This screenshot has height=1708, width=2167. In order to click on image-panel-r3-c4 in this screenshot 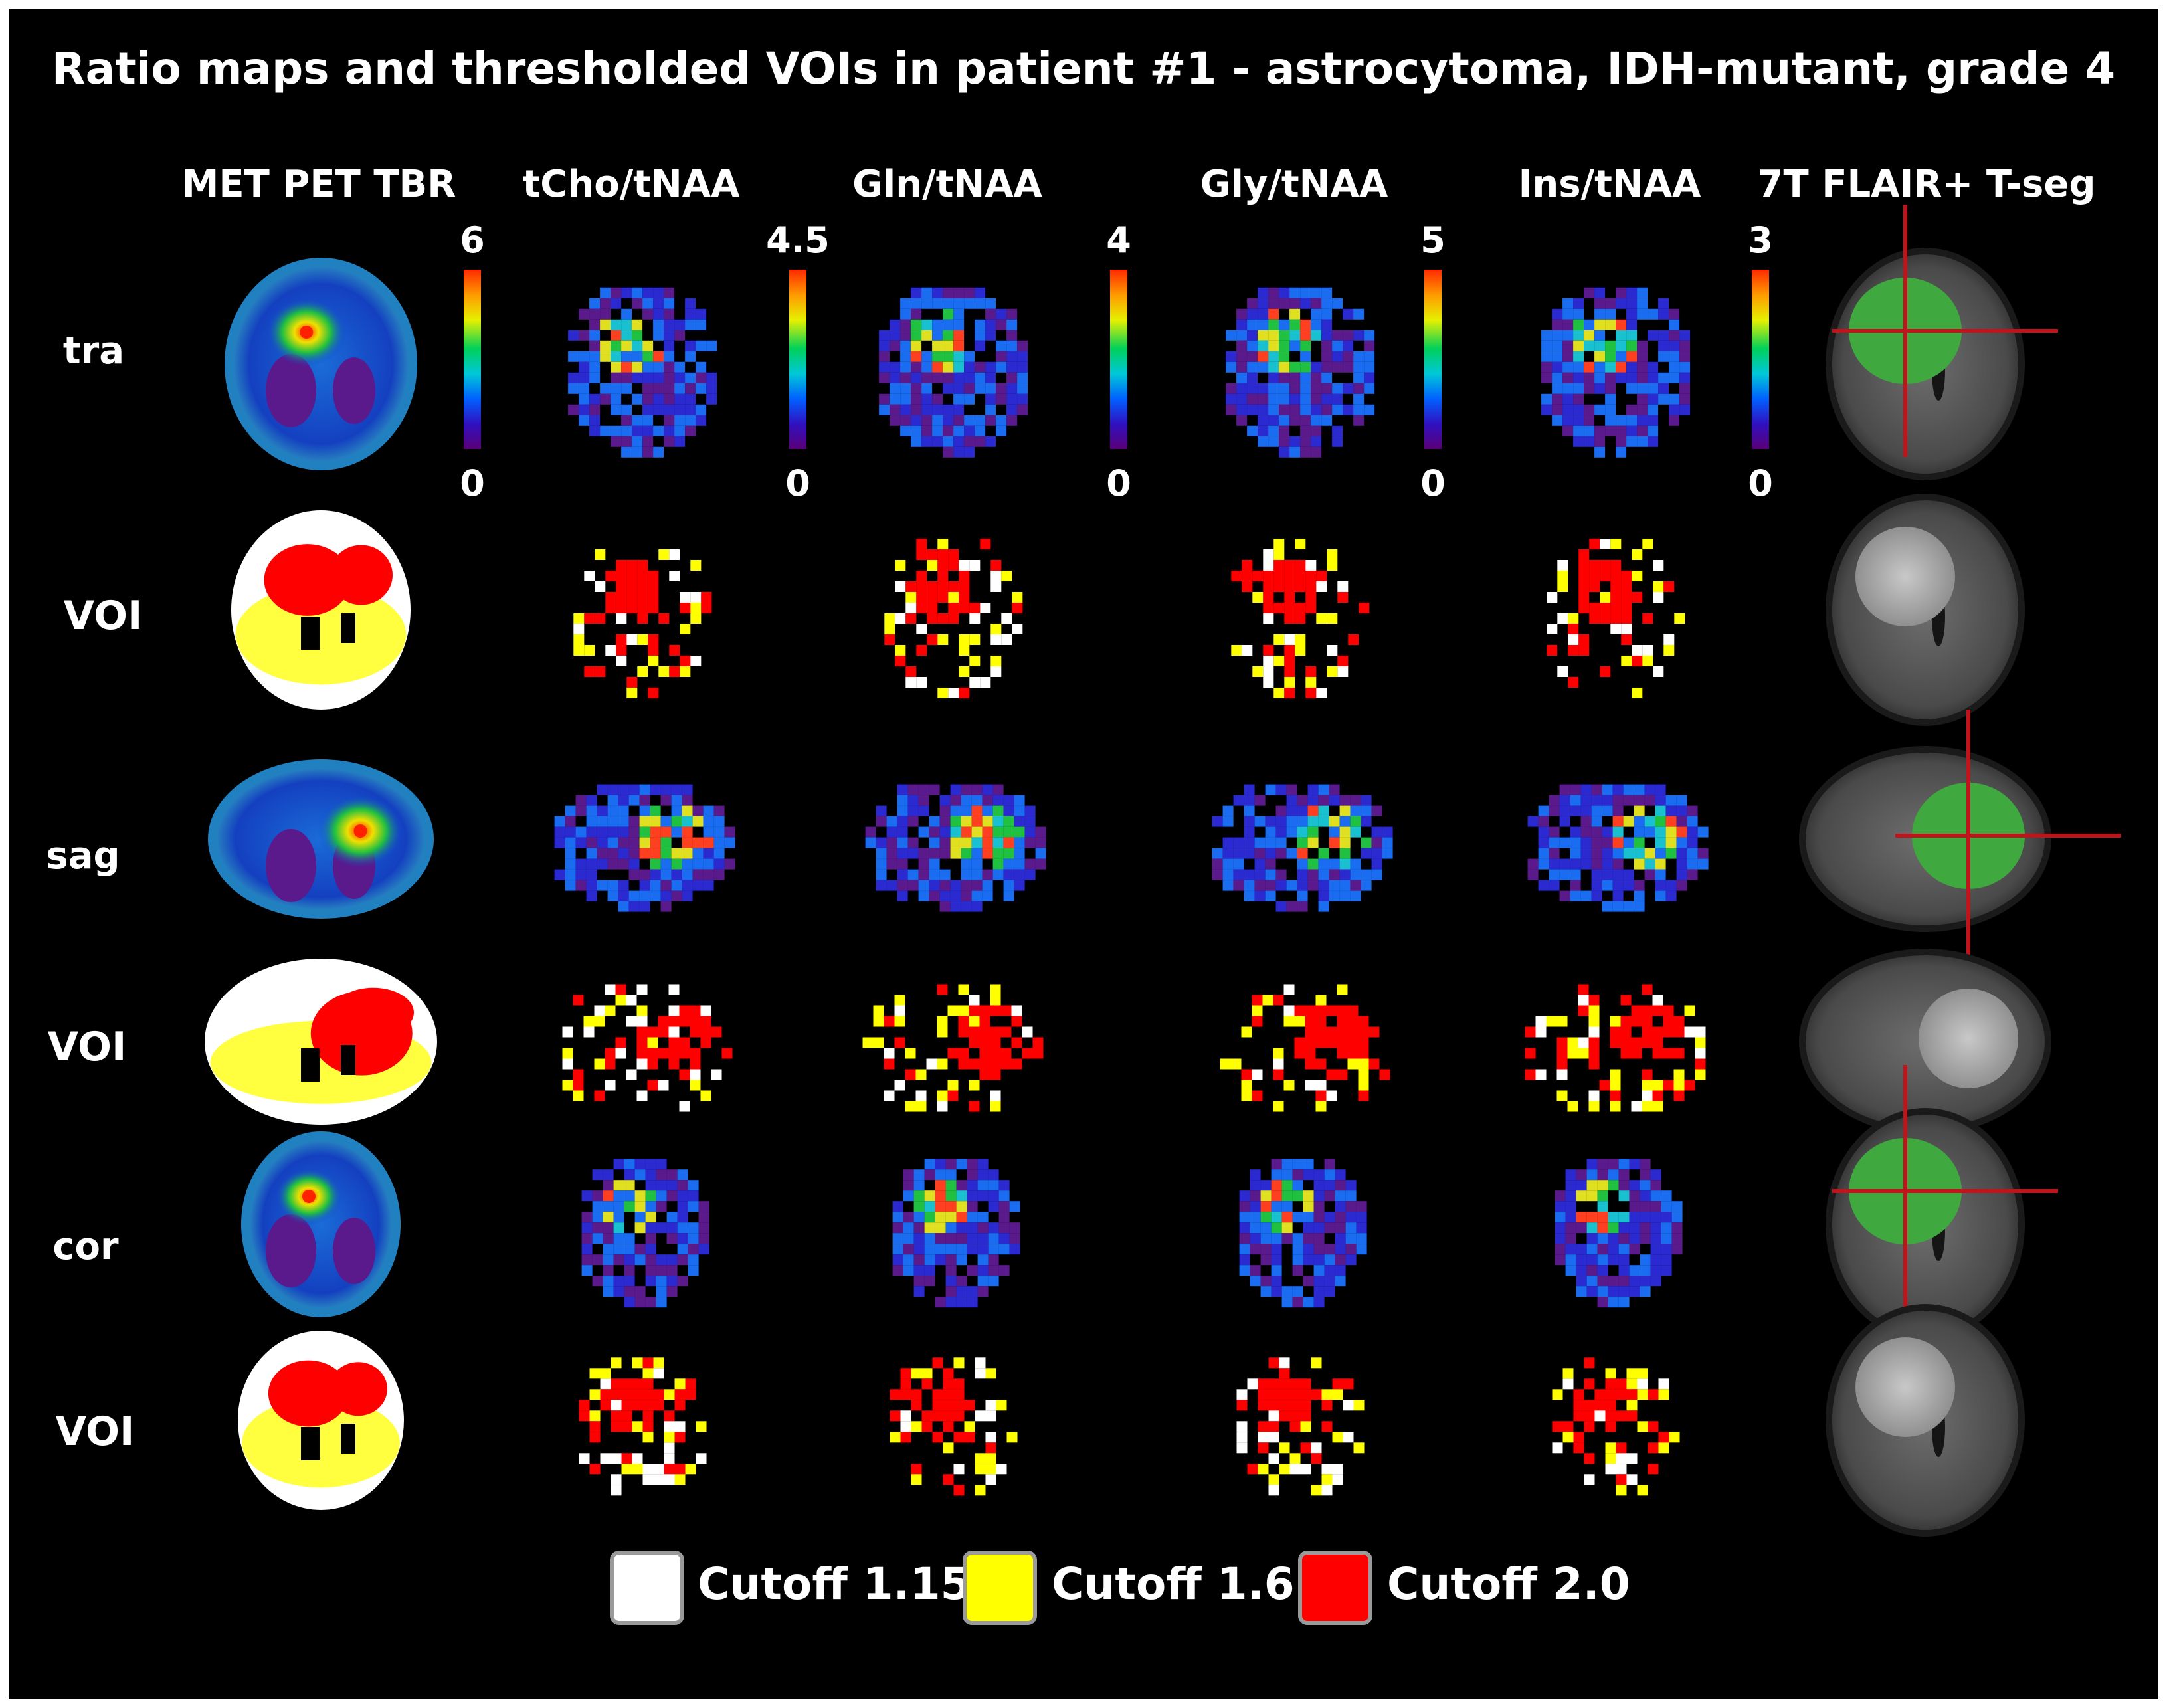, I will do `click(1615, 1048)`.